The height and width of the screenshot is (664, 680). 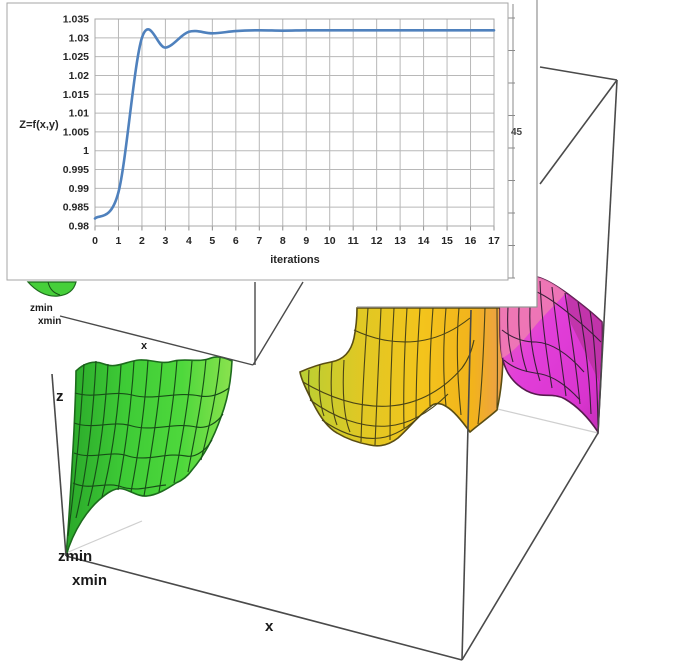 I want to click on y-tick-label: 1.025, so click(x=76, y=57).